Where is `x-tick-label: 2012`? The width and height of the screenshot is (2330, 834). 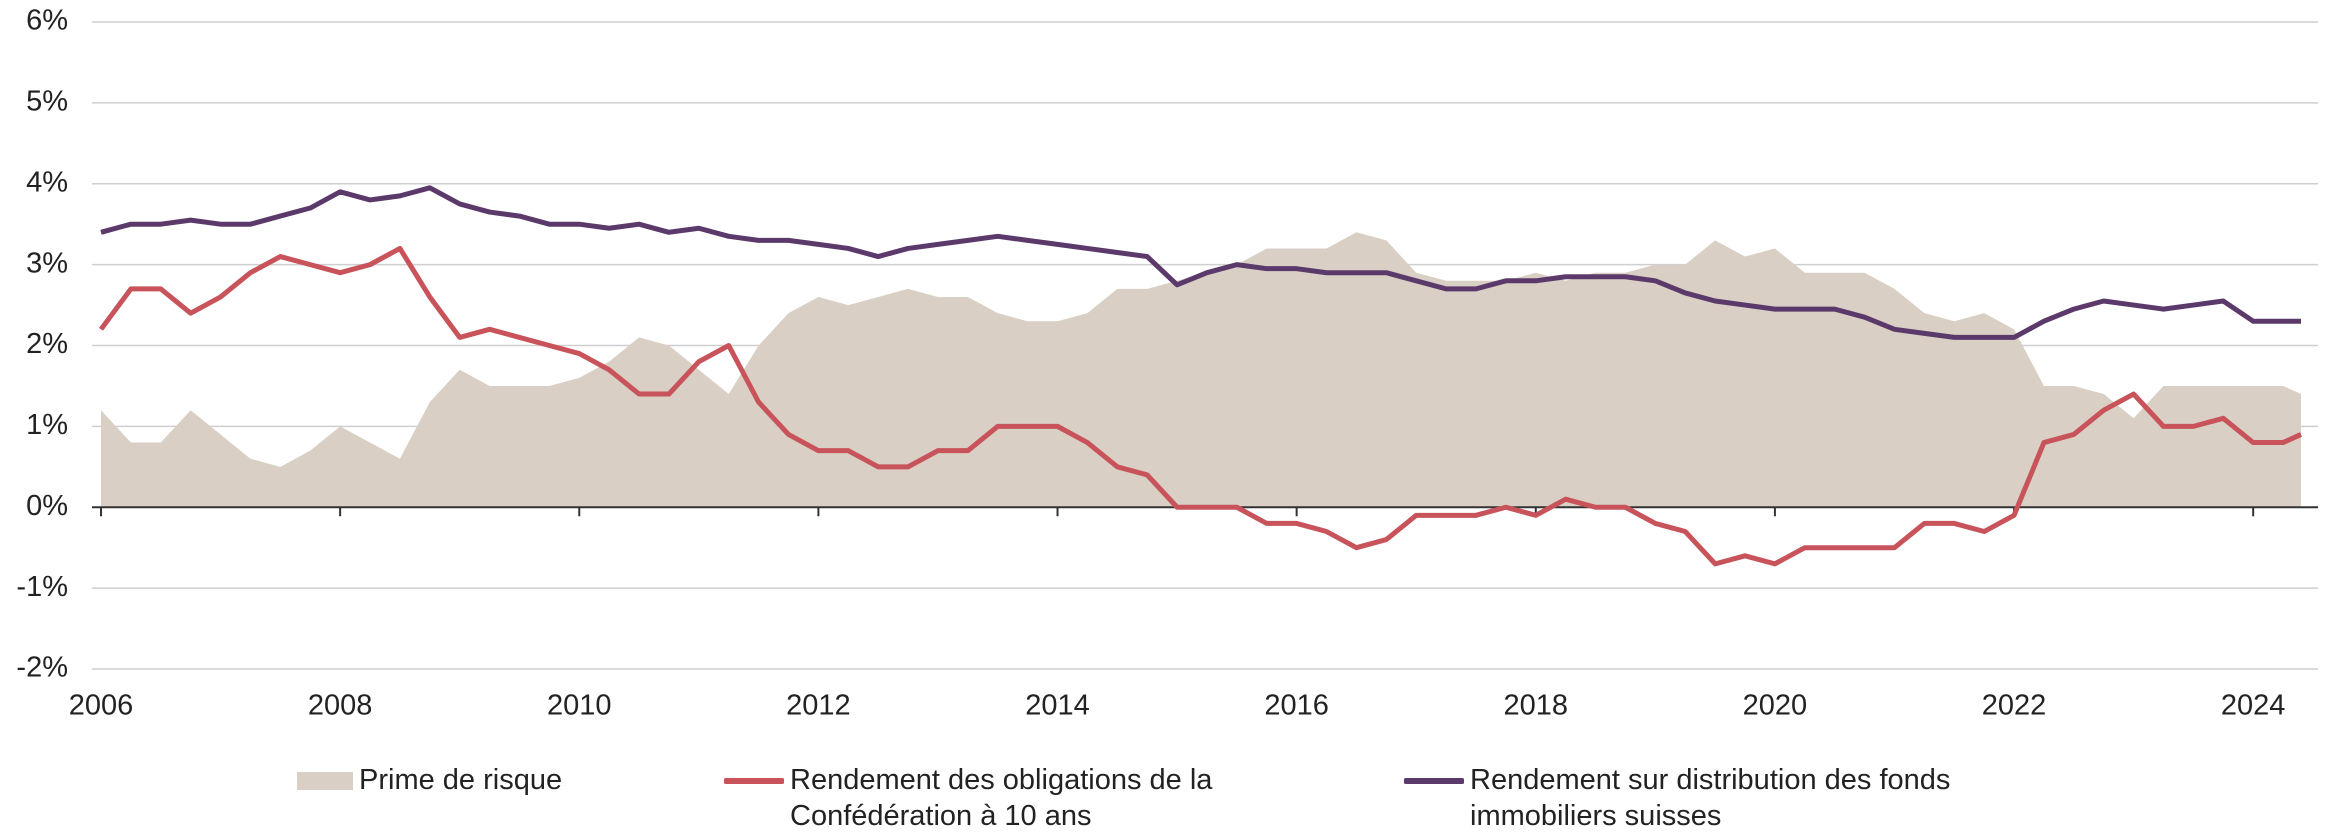 x-tick-label: 2012 is located at coordinates (818, 706).